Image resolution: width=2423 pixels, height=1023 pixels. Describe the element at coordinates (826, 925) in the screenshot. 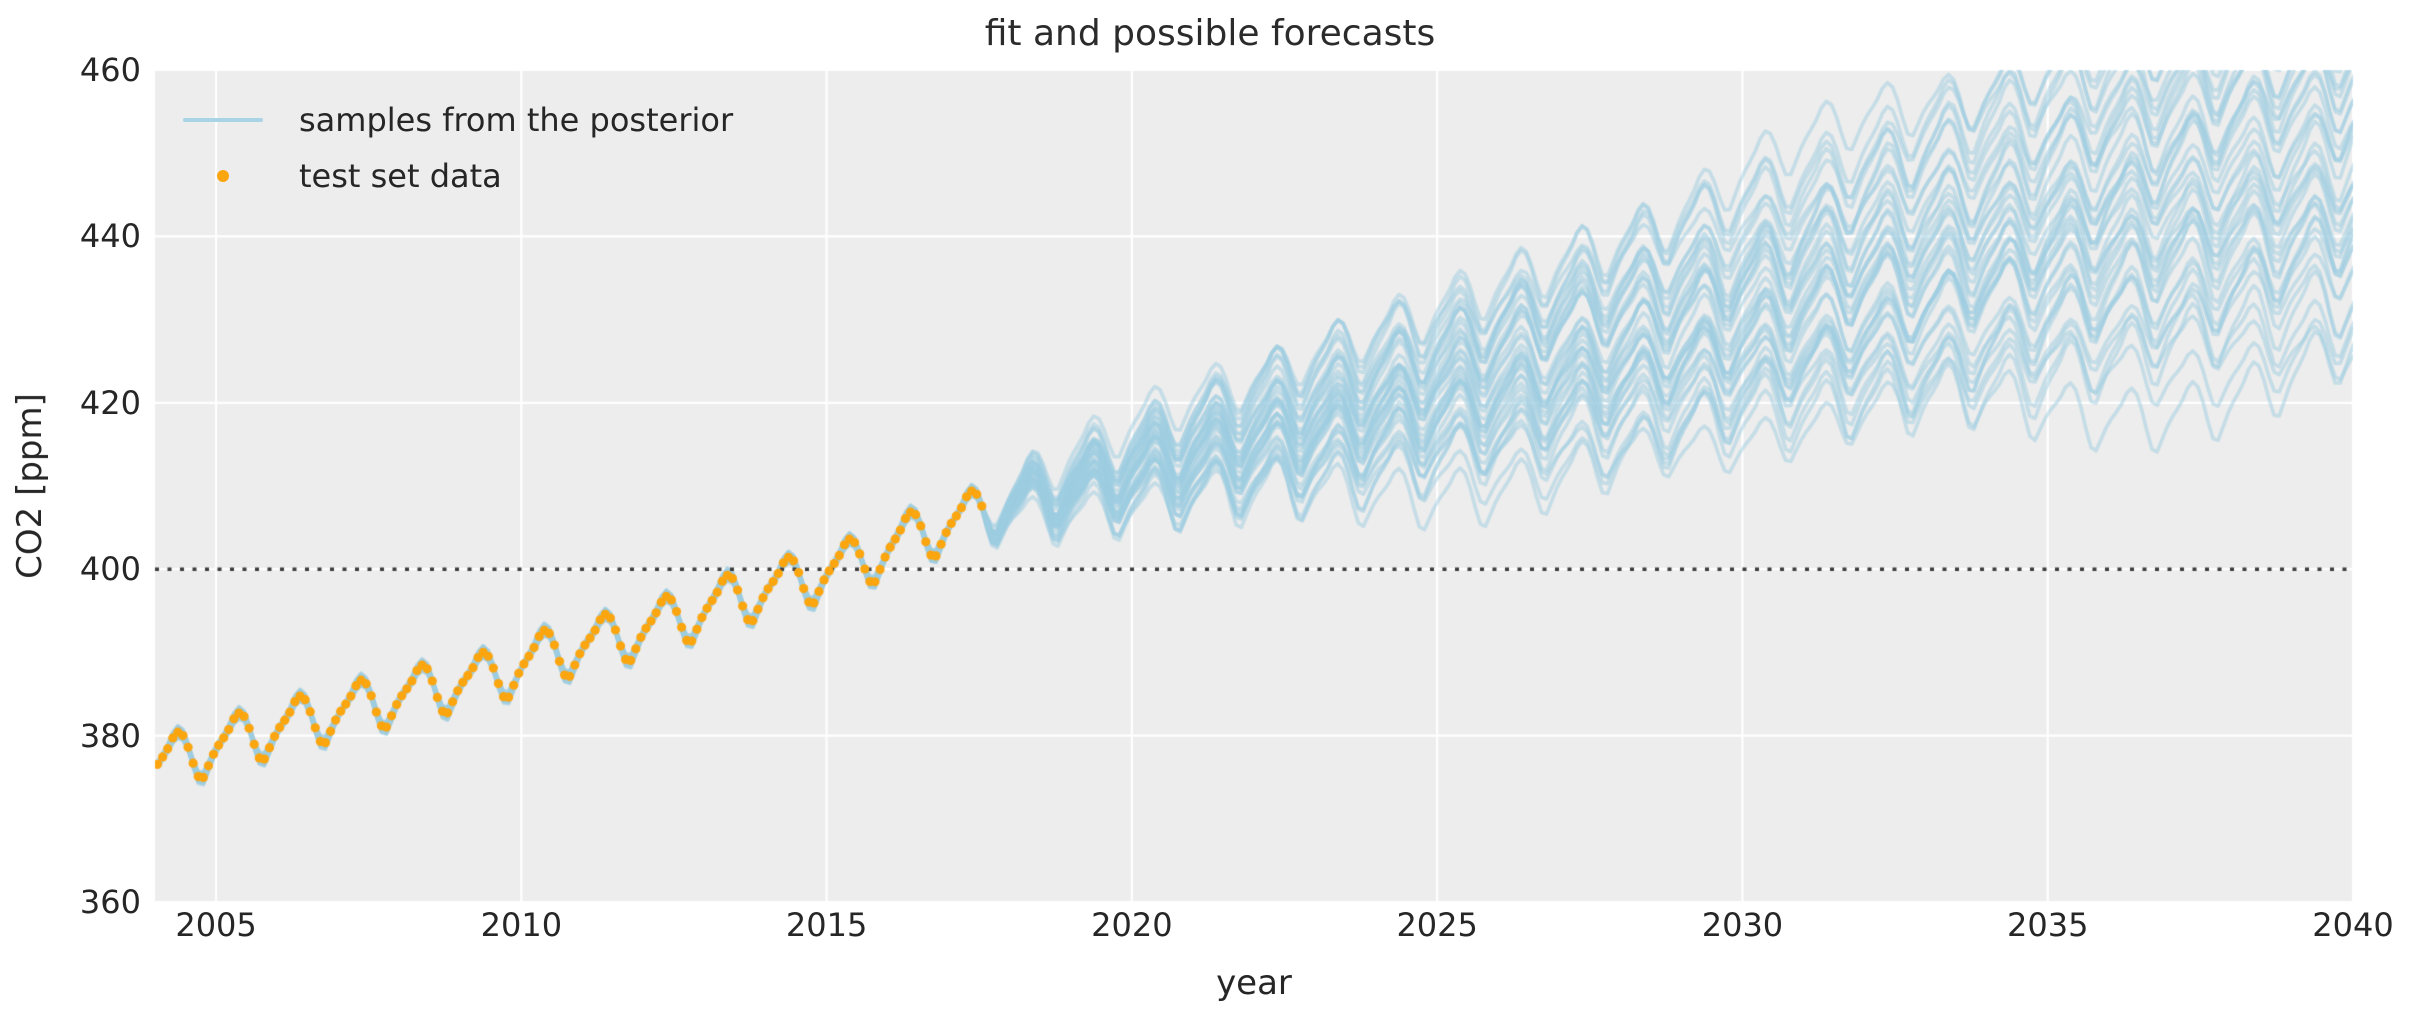

I see `x-tick-label: 2015` at that location.